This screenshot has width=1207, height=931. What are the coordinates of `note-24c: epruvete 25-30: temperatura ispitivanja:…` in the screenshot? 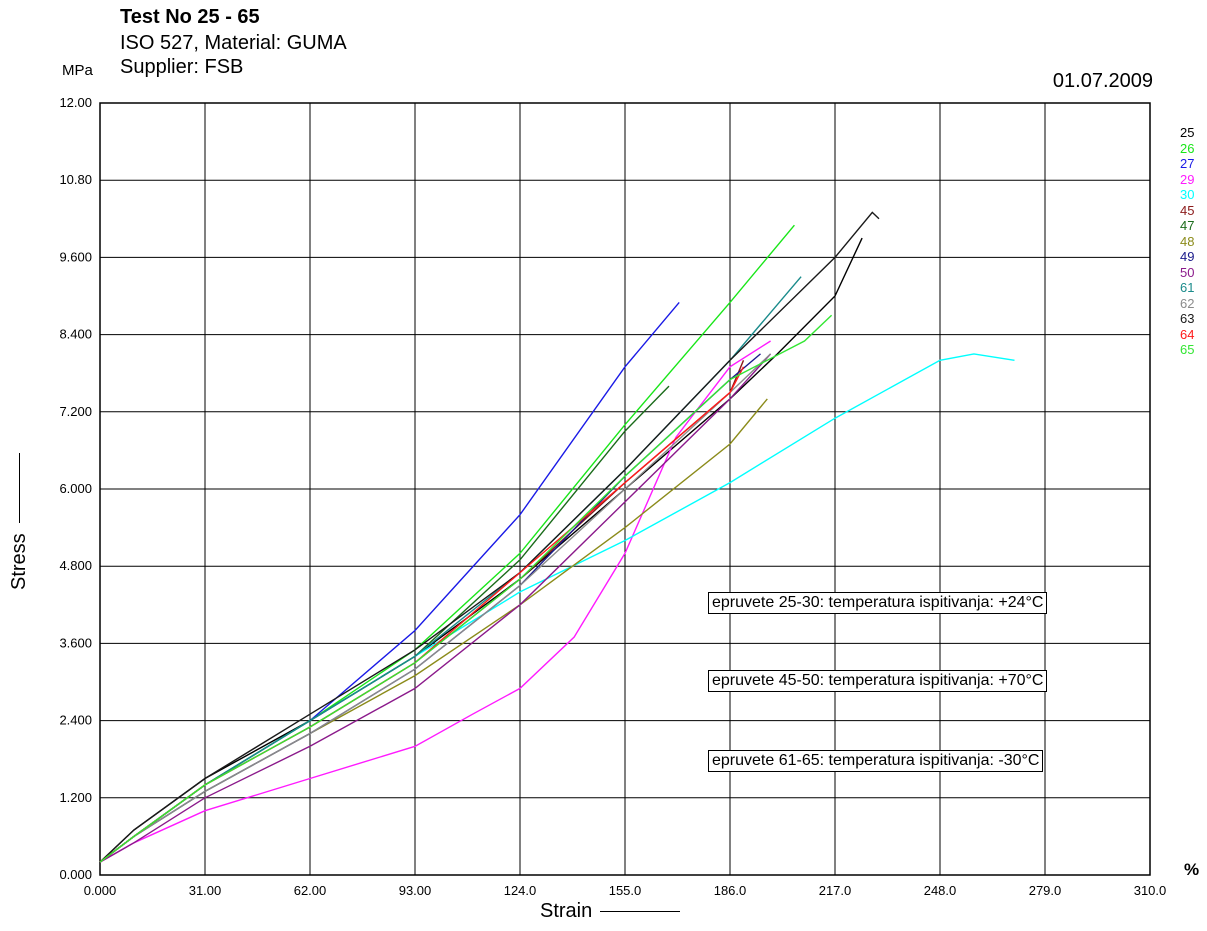 It's located at (878, 603).